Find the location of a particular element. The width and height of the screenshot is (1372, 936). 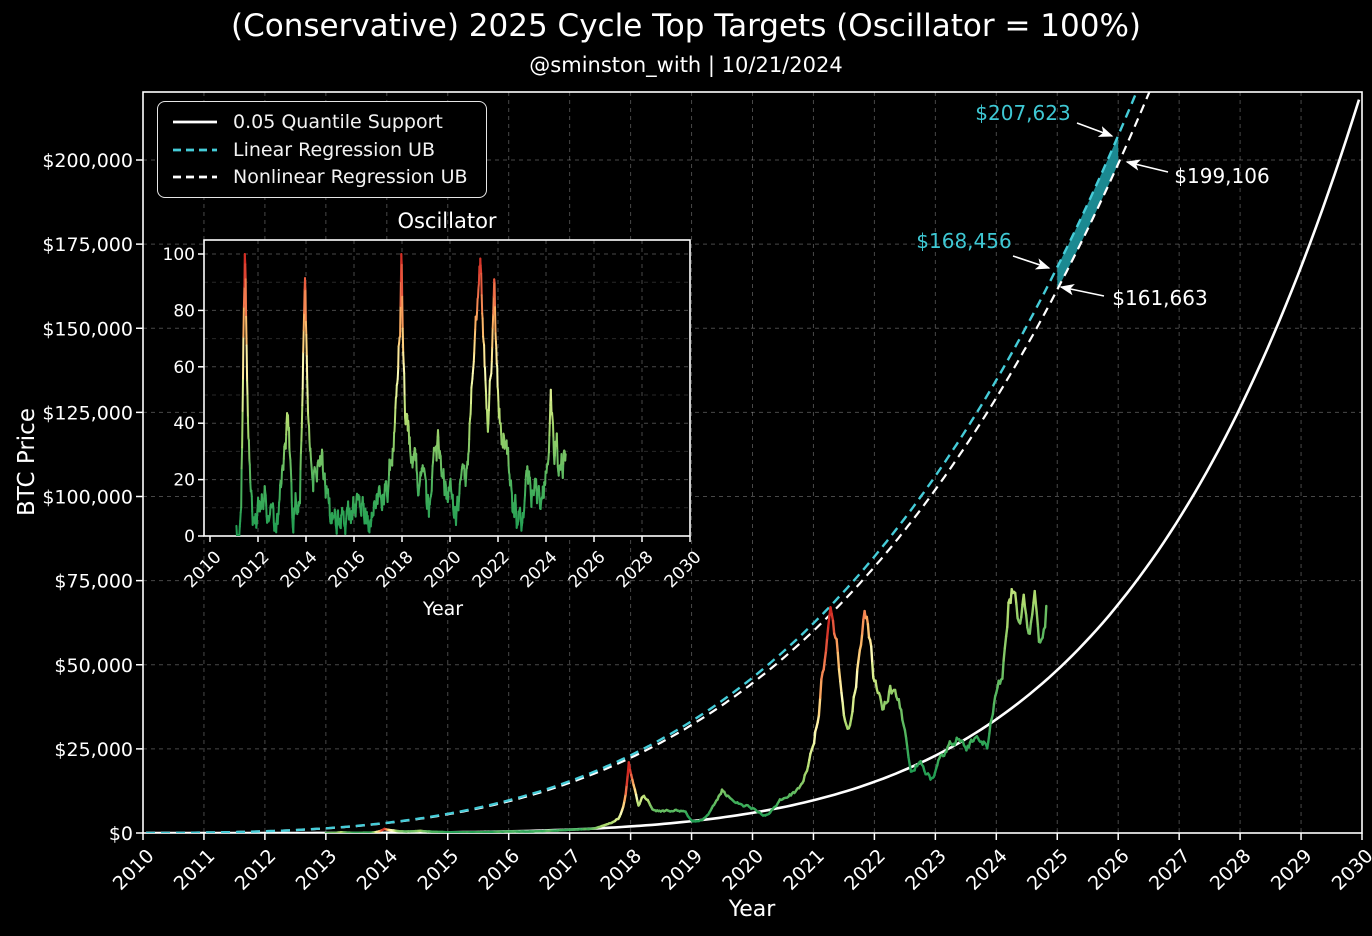

x-tick-label: 2015 is located at coordinates (439, 870).